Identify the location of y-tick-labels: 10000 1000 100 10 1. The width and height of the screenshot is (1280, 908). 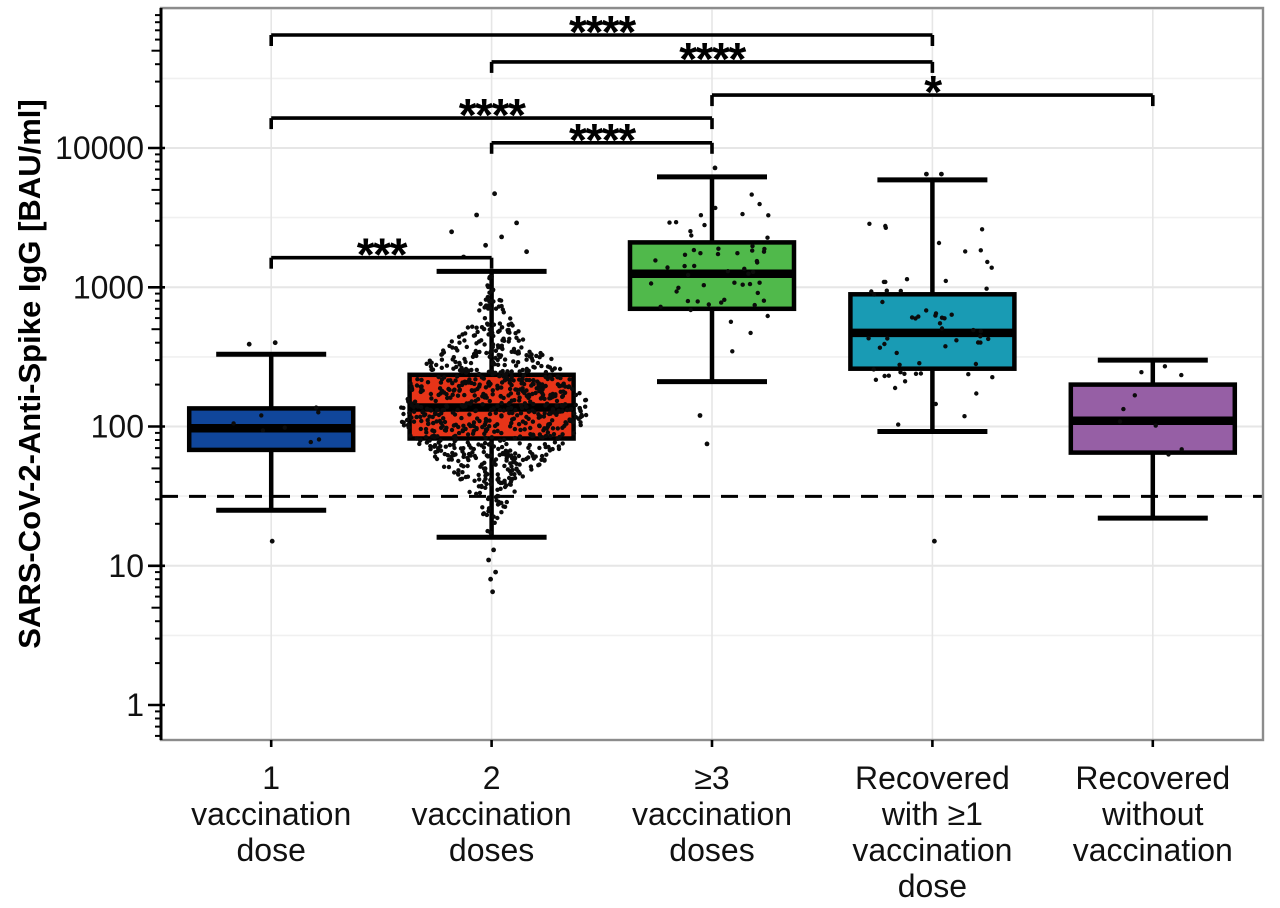
(99, 426).